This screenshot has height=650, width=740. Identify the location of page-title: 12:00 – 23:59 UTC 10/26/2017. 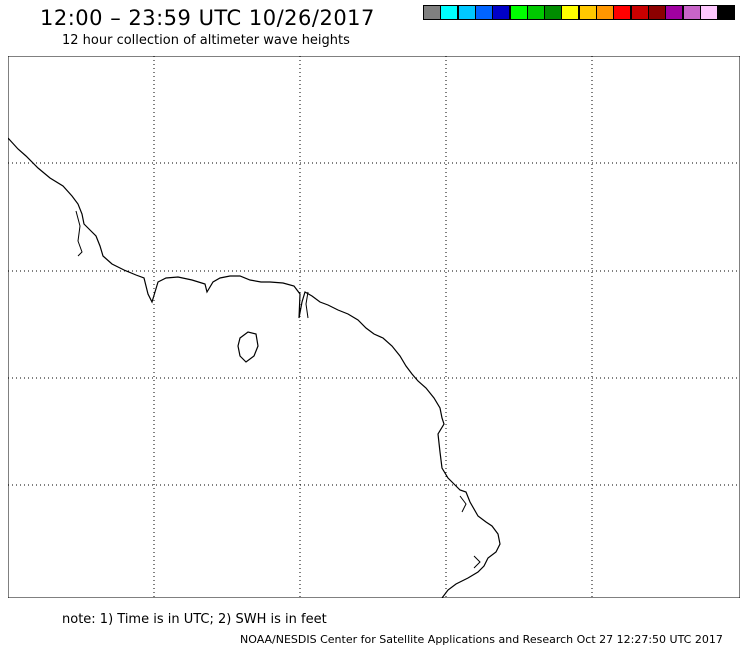
(207, 18).